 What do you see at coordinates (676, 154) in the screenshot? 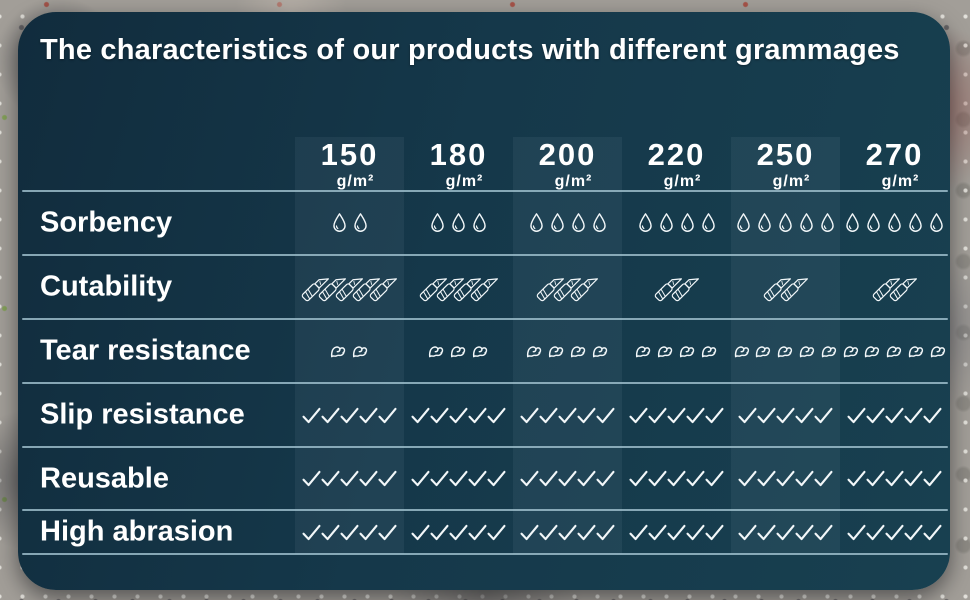
I see `grammage-value: 220` at bounding box center [676, 154].